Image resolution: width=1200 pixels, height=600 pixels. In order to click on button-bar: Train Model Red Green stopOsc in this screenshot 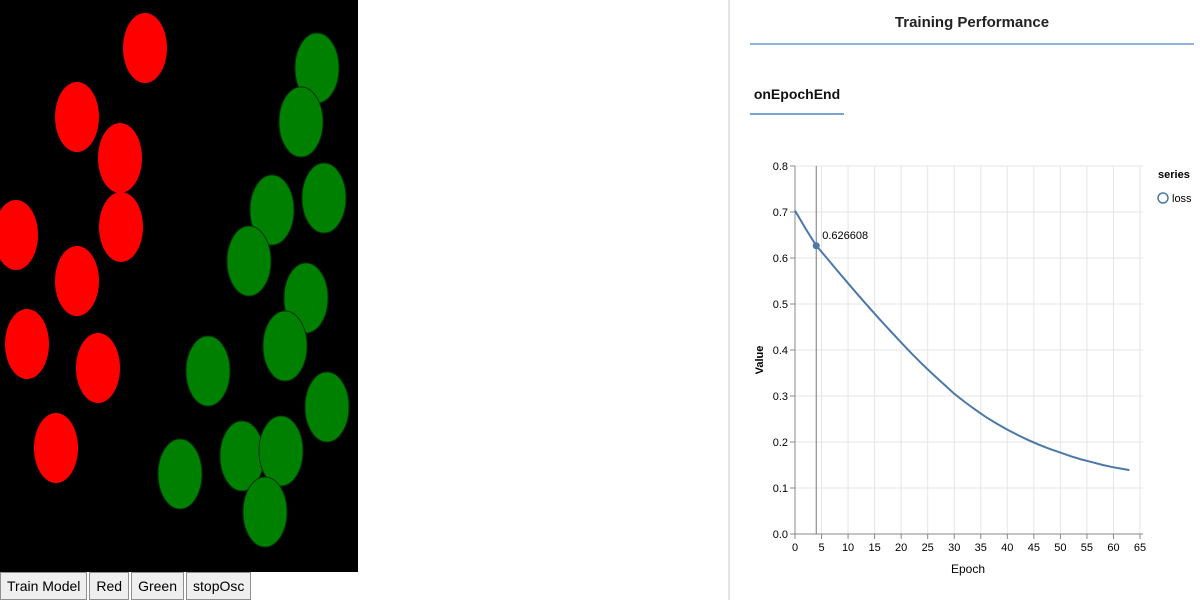, I will do `click(126, 586)`.